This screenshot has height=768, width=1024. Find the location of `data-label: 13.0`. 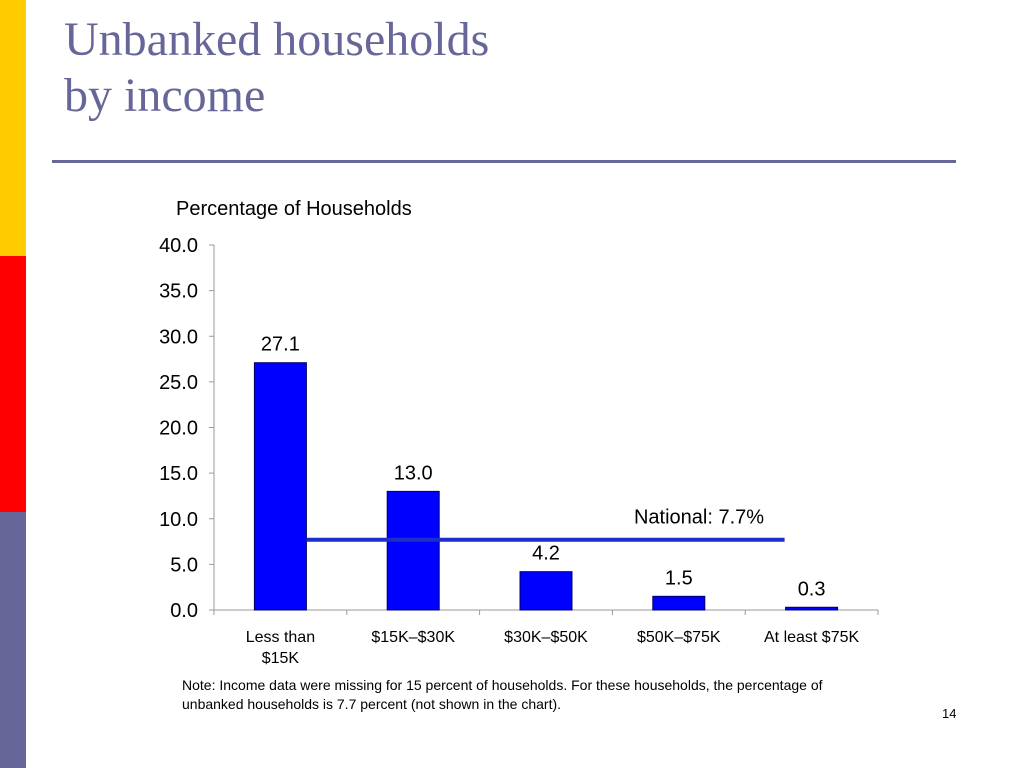

data-label: 13.0 is located at coordinates (413, 473).